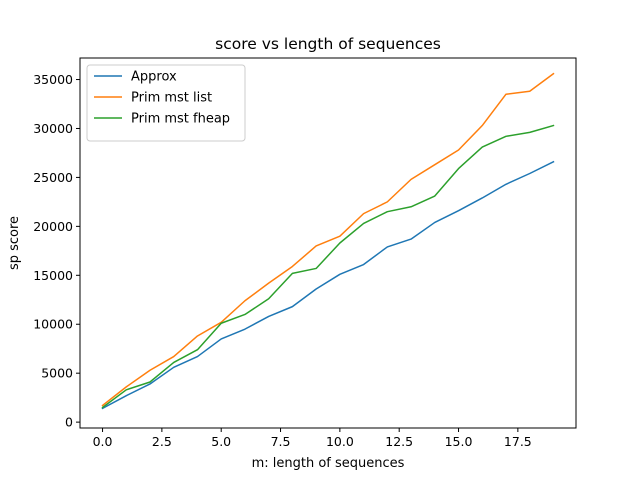 Image resolution: width=640 pixels, height=480 pixels. What do you see at coordinates (53, 177) in the screenshot?
I see `y-tick-label: 25000` at bounding box center [53, 177].